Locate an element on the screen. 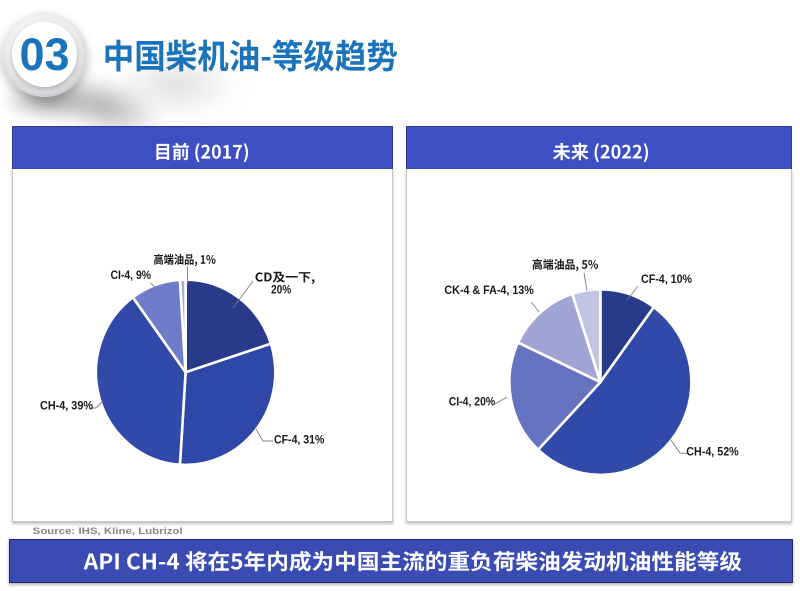 The width and height of the screenshot is (800, 591). svg-text: CI-4, 20% is located at coordinates (472, 401).